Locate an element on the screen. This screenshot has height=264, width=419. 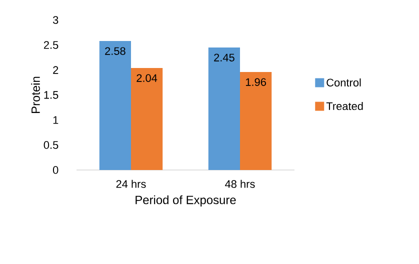
data-label: 2.45 is located at coordinates (224, 58).